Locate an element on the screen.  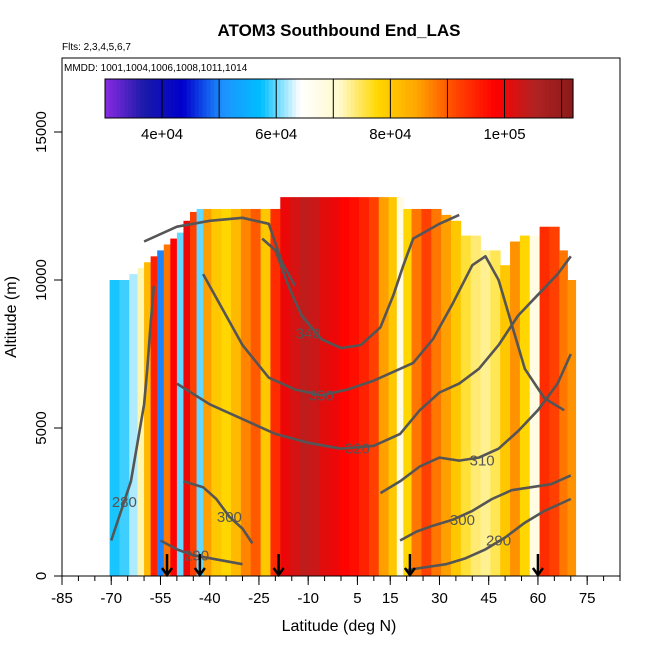
flight-marker-layer is located at coordinates (352, 566).